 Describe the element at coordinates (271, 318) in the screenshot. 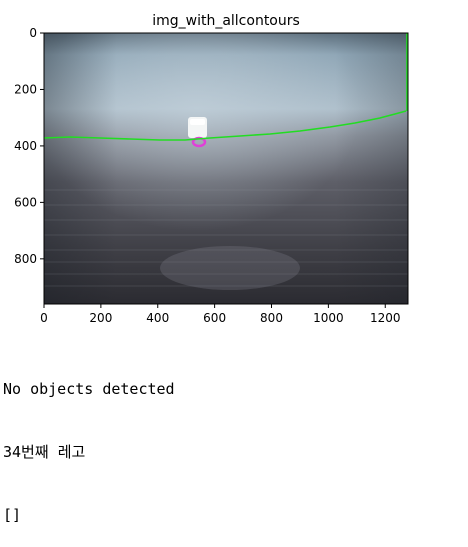

I see `x-tick-label: 800` at that location.